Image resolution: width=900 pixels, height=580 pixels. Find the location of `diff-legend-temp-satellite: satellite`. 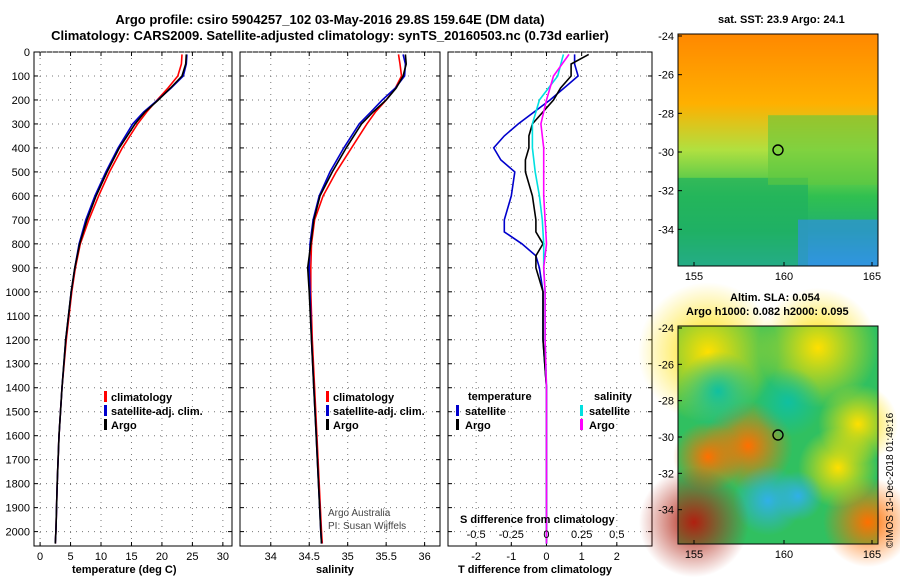

diff-legend-temp-satellite: satellite is located at coordinates (481, 411).